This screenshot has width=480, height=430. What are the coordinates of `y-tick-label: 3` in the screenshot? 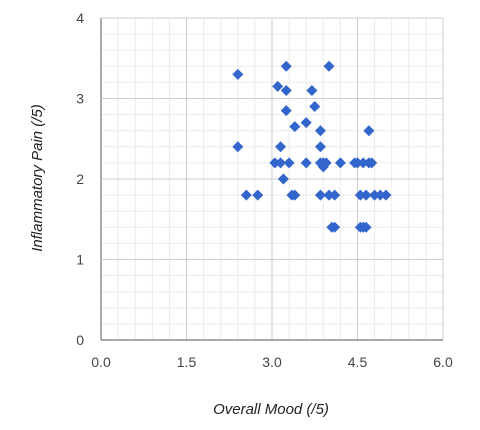 It's located at (80, 99).